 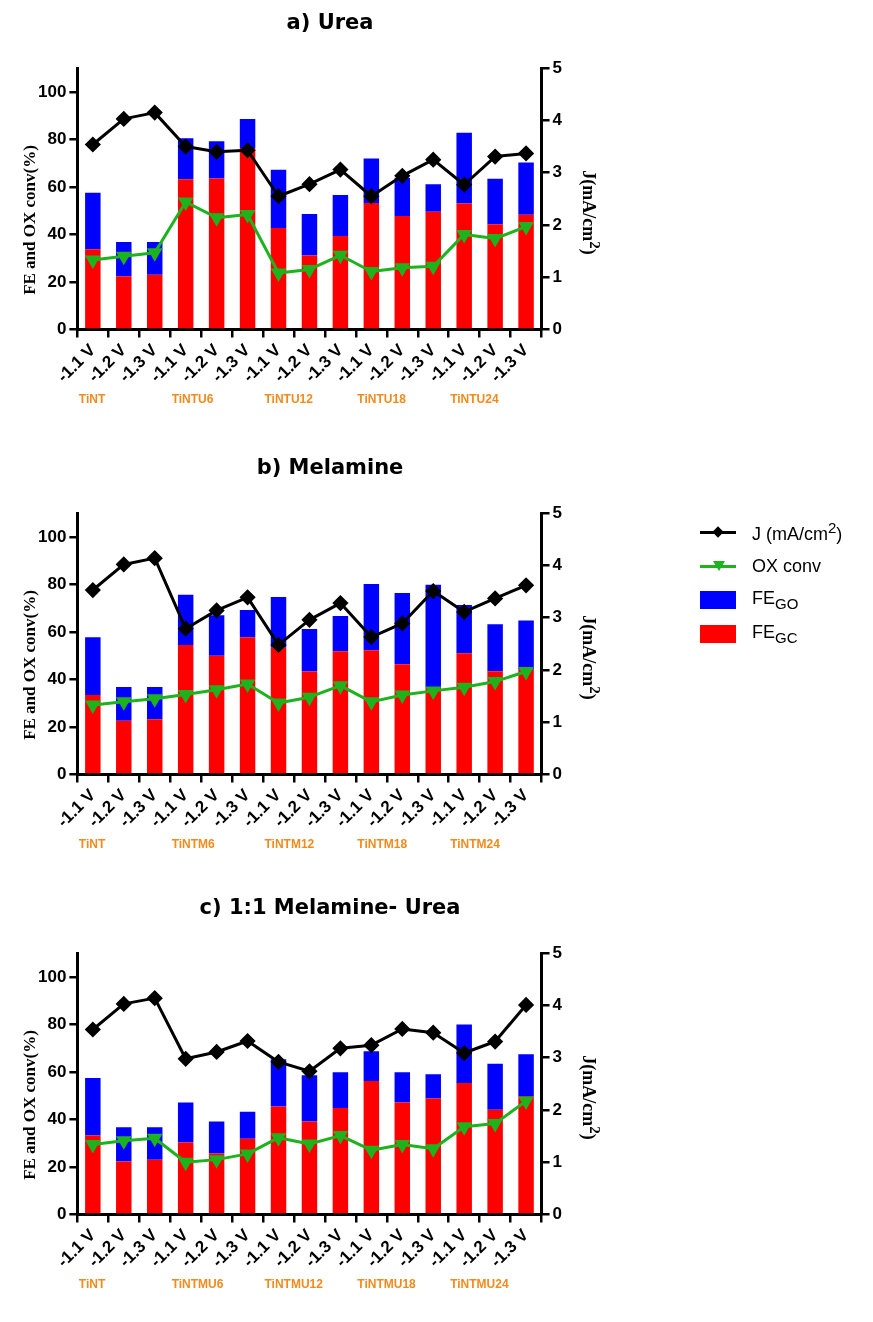 What do you see at coordinates (381, 399) in the screenshot?
I see `text: TiNTU18` at bounding box center [381, 399].